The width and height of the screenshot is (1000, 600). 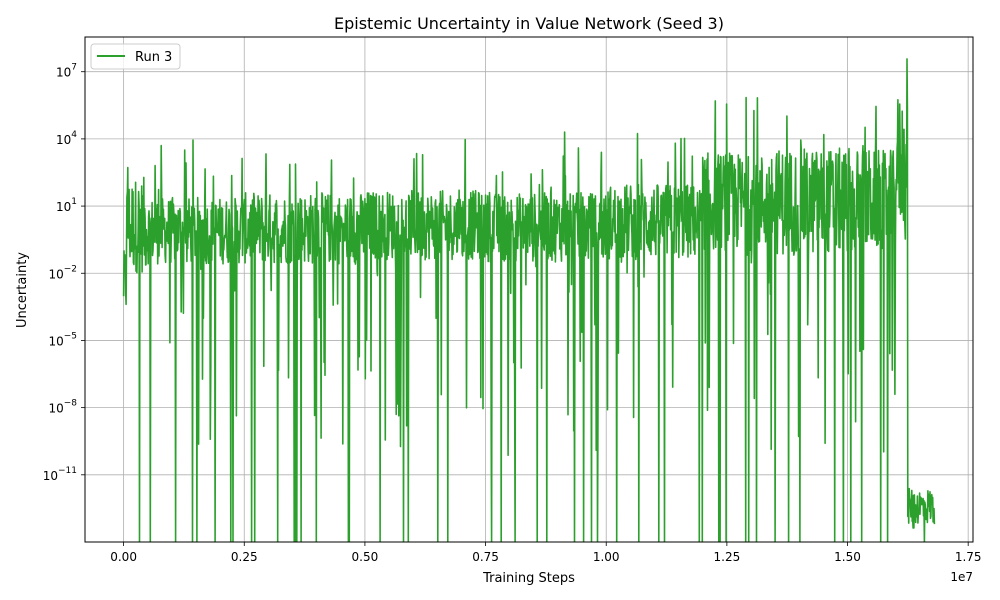 I want to click on x-axis-offset-label: 1e7, so click(x=961, y=577).